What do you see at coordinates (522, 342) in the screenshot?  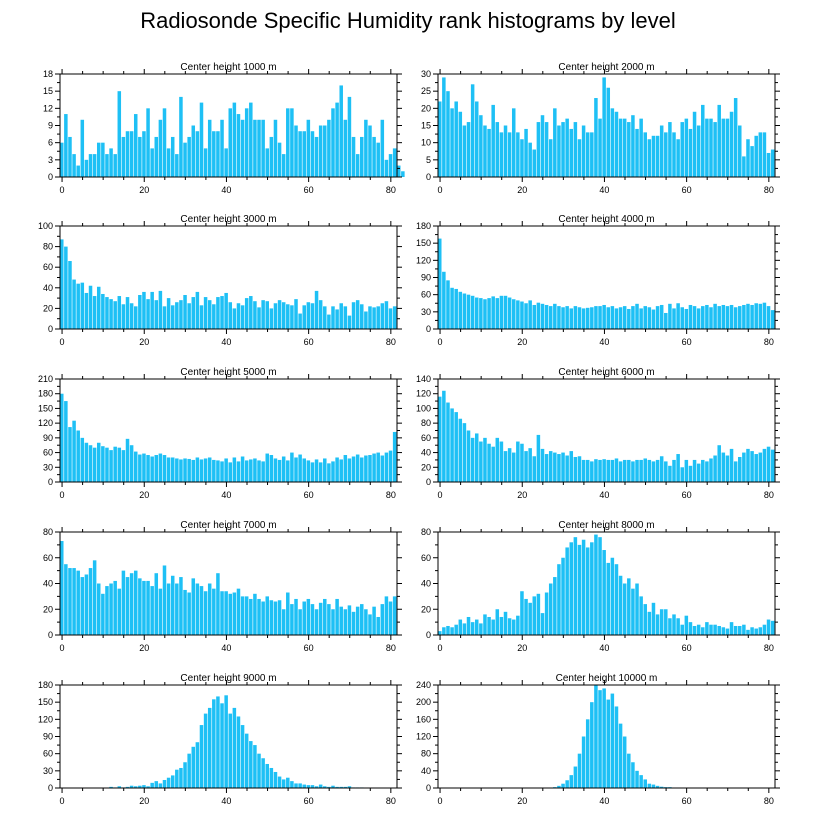 I see `x-tick-label: 20` at bounding box center [522, 342].